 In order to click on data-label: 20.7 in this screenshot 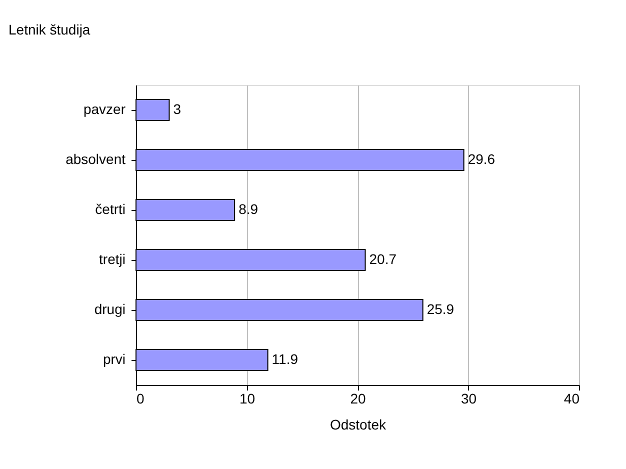, I will do `click(383, 259)`.